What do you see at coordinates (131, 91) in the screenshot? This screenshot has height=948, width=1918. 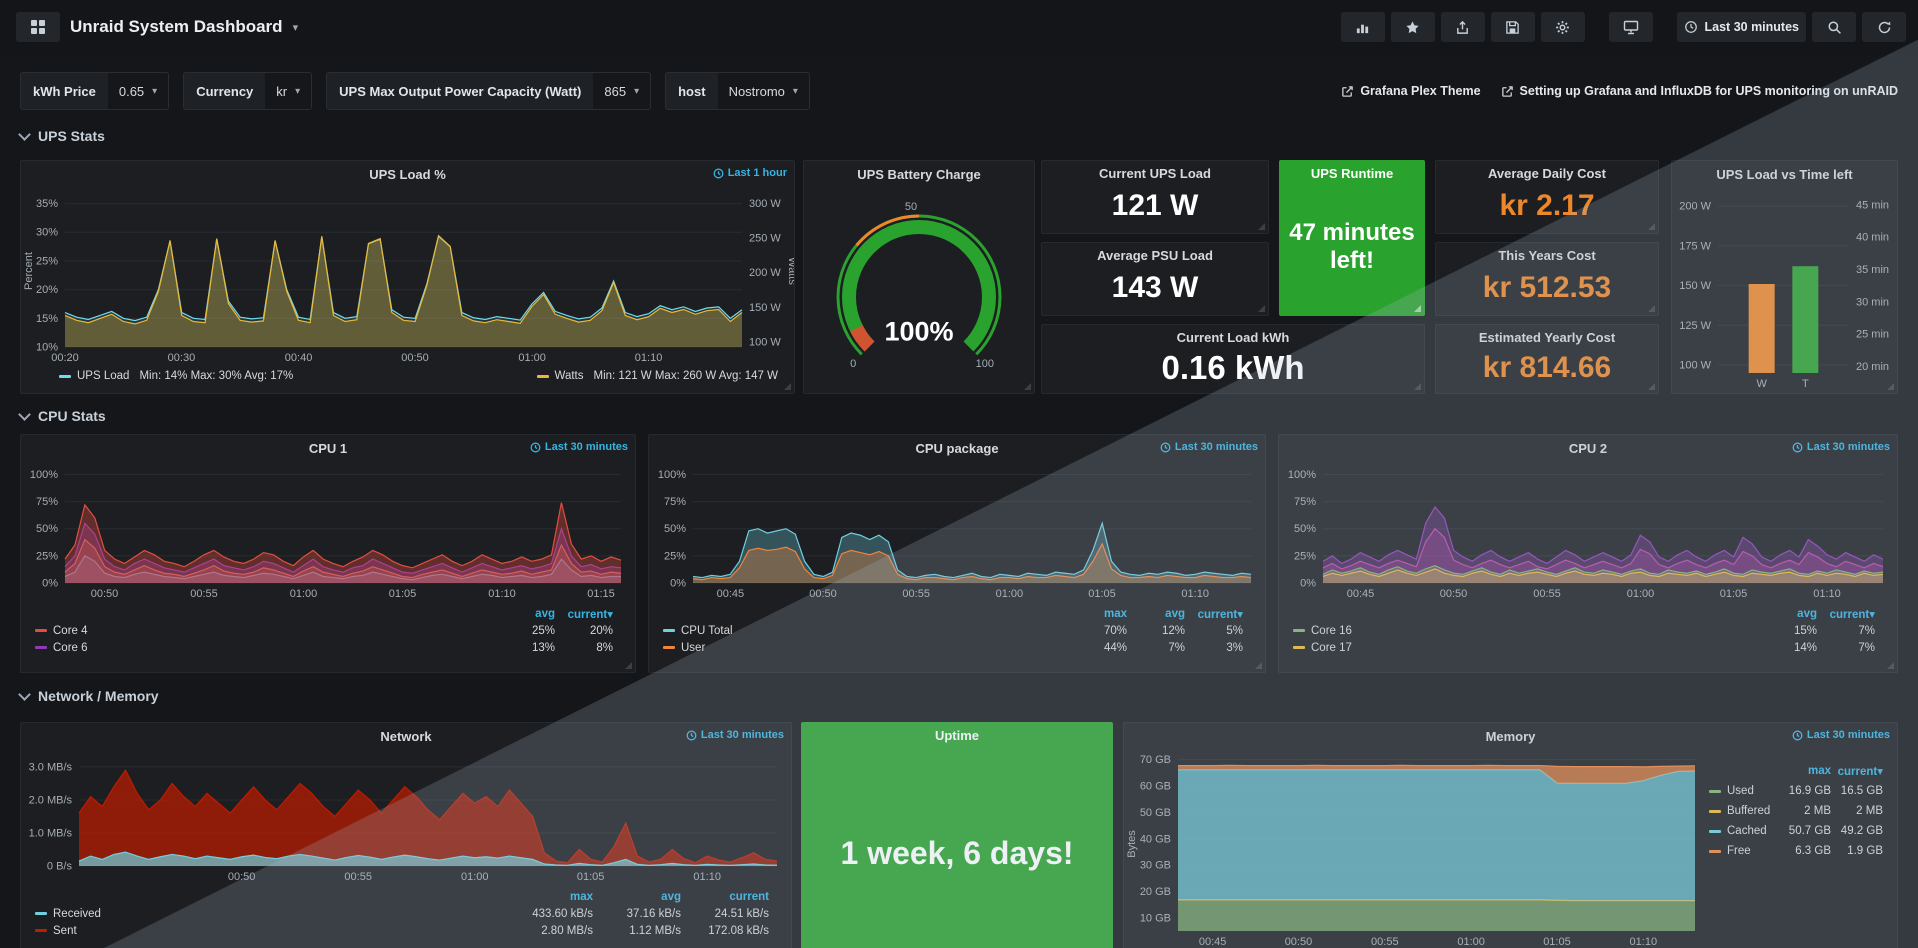 I see `variable-value: 0.65` at bounding box center [131, 91].